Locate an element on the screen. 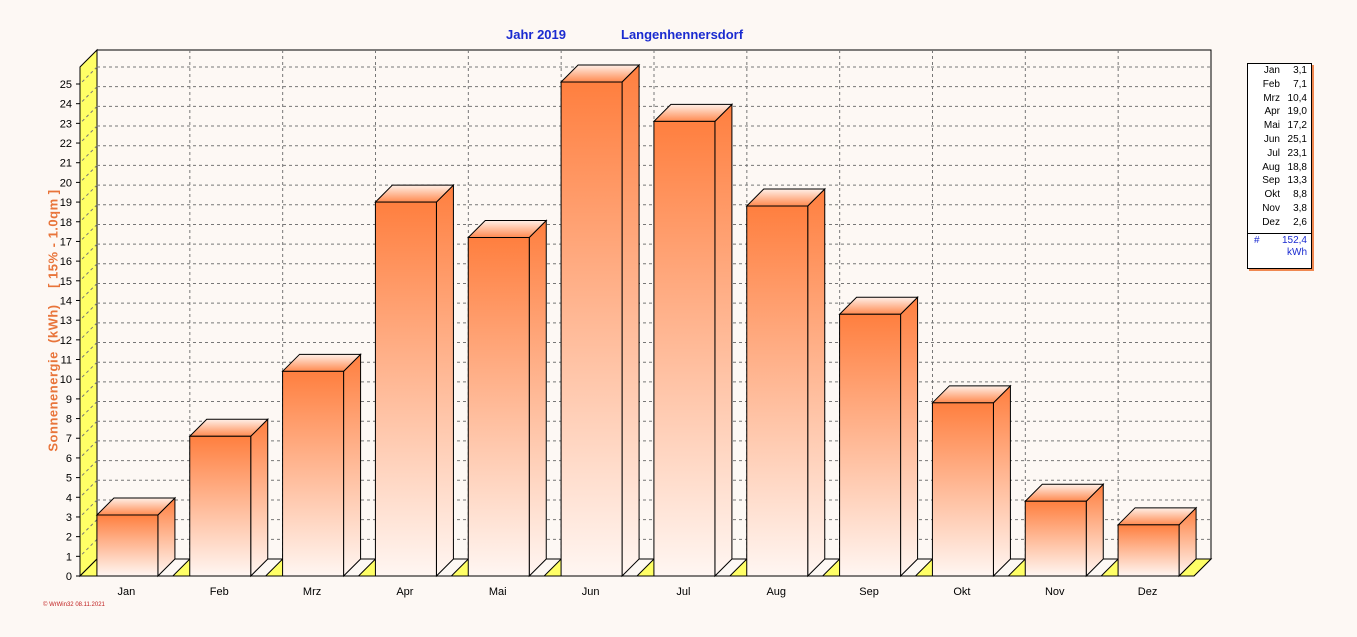  y-tick-label: 9 is located at coordinates (69, 400).